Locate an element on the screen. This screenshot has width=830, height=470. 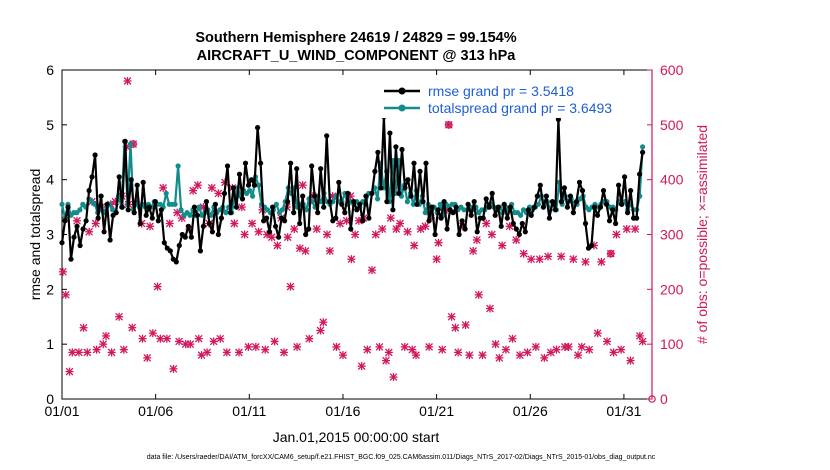
legend-box is located at coordinates (509, 99).